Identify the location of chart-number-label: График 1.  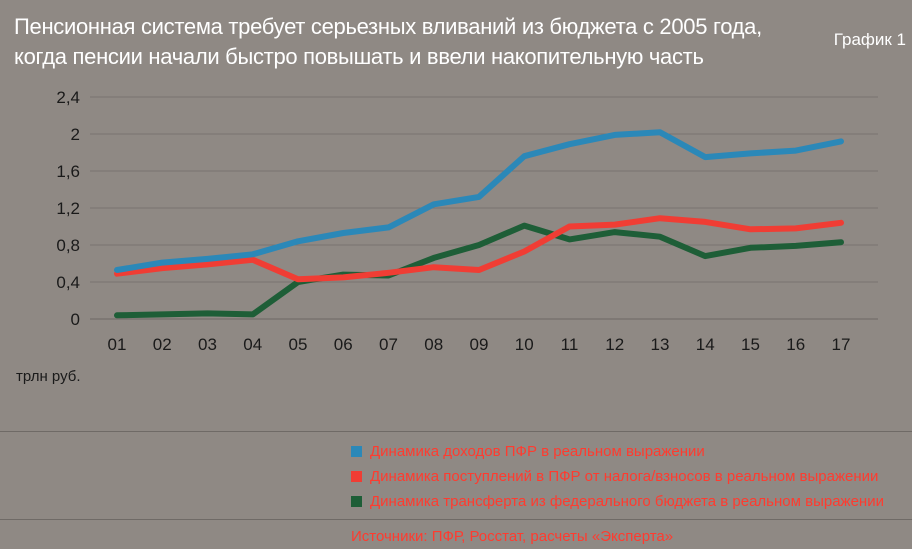
(869, 39).